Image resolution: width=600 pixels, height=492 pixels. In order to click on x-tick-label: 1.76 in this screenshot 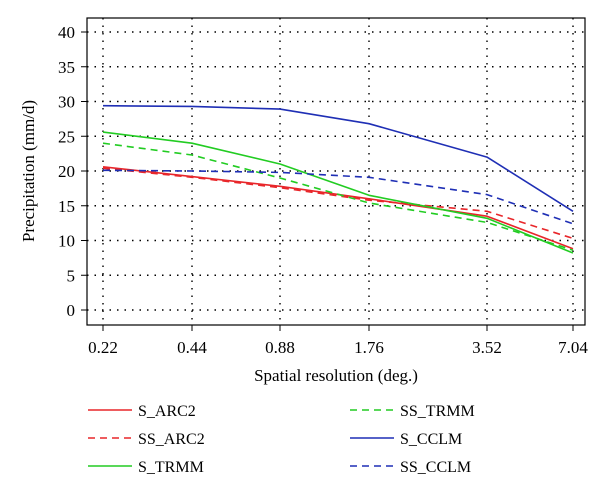, I will do `click(369, 347)`.